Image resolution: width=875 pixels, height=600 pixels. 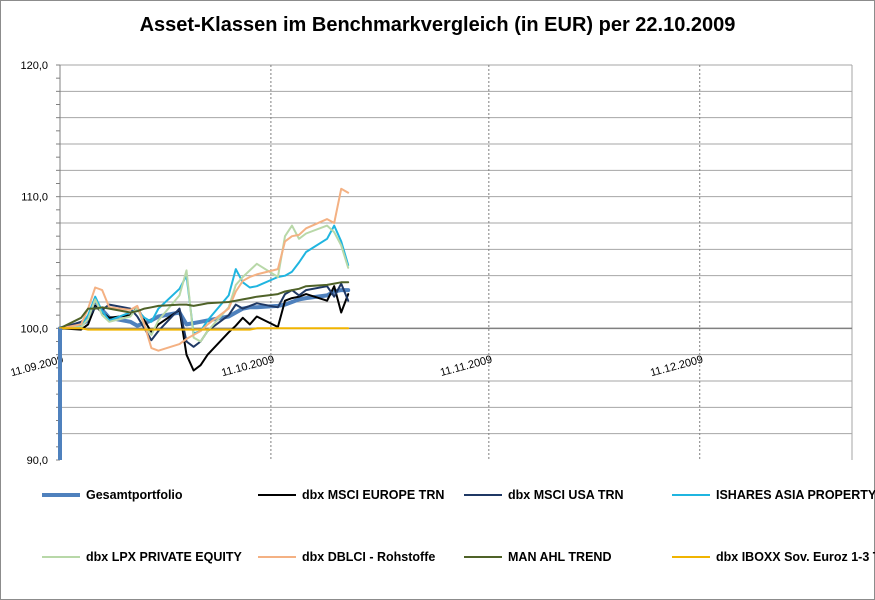 I want to click on legend-label: MAN AHL TREND, so click(x=560, y=557).